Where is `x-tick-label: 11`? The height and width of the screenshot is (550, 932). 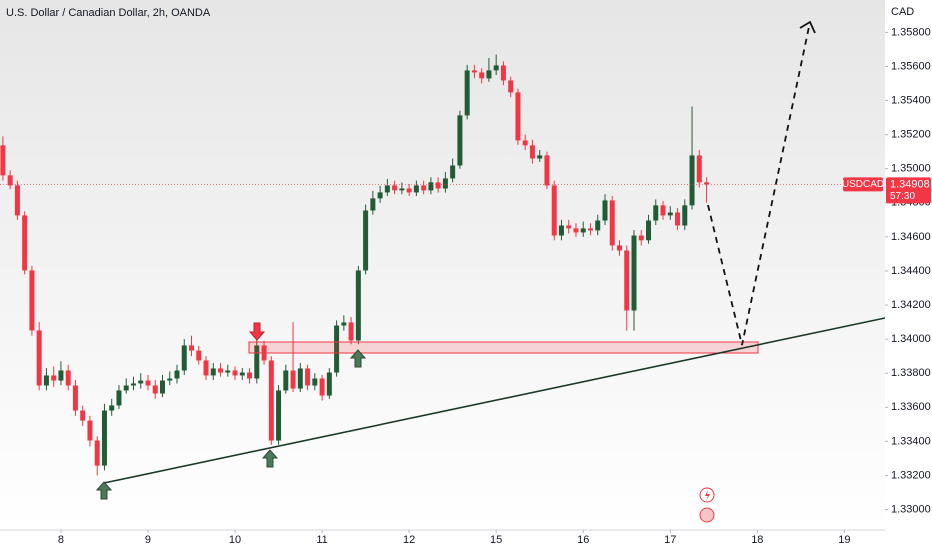
x-tick-label: 11 is located at coordinates (321, 540).